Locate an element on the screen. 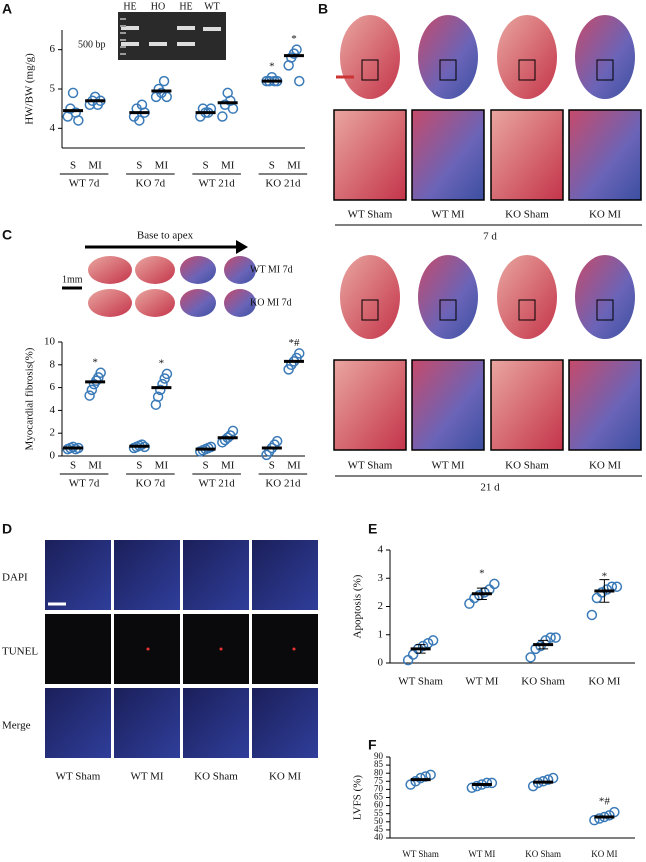  gel-image is located at coordinates (172, 36).